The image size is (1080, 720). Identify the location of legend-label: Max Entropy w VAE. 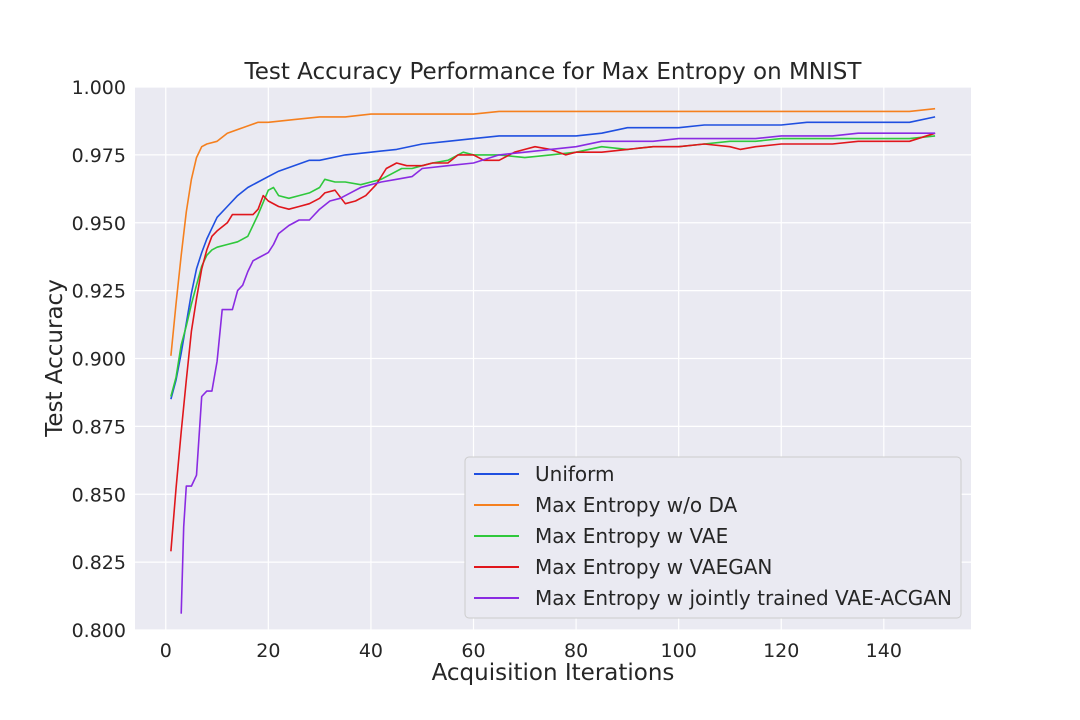
(631, 536).